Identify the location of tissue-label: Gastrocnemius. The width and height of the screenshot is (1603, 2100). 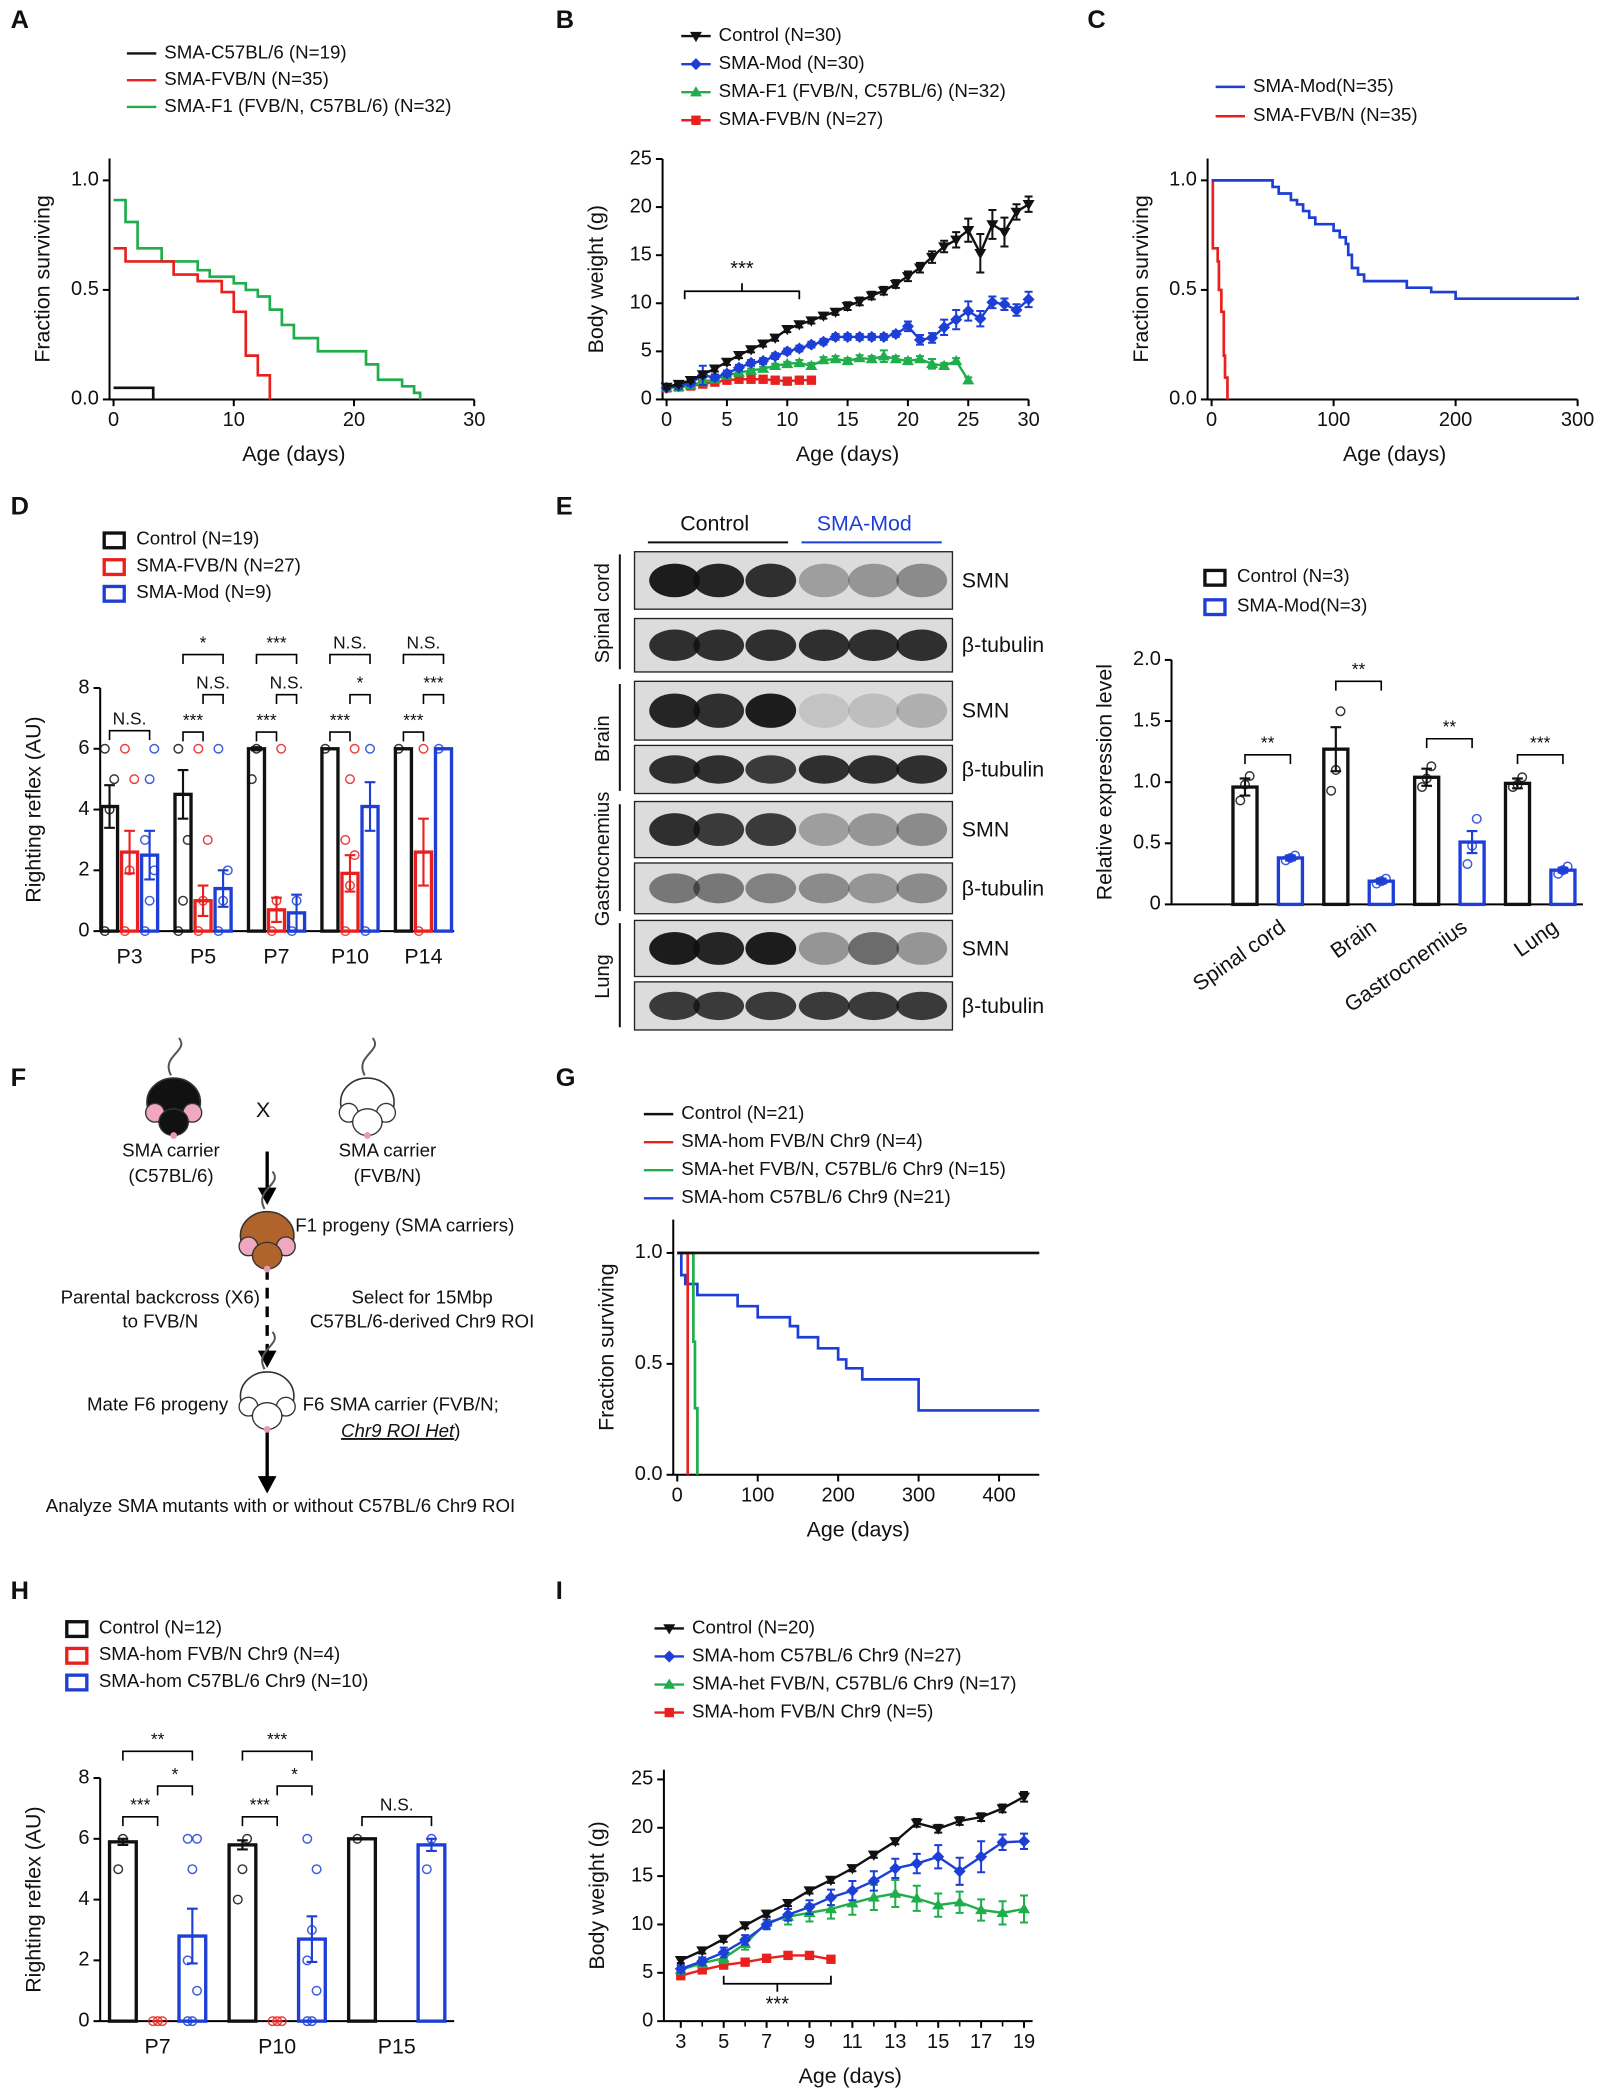
(603, 859).